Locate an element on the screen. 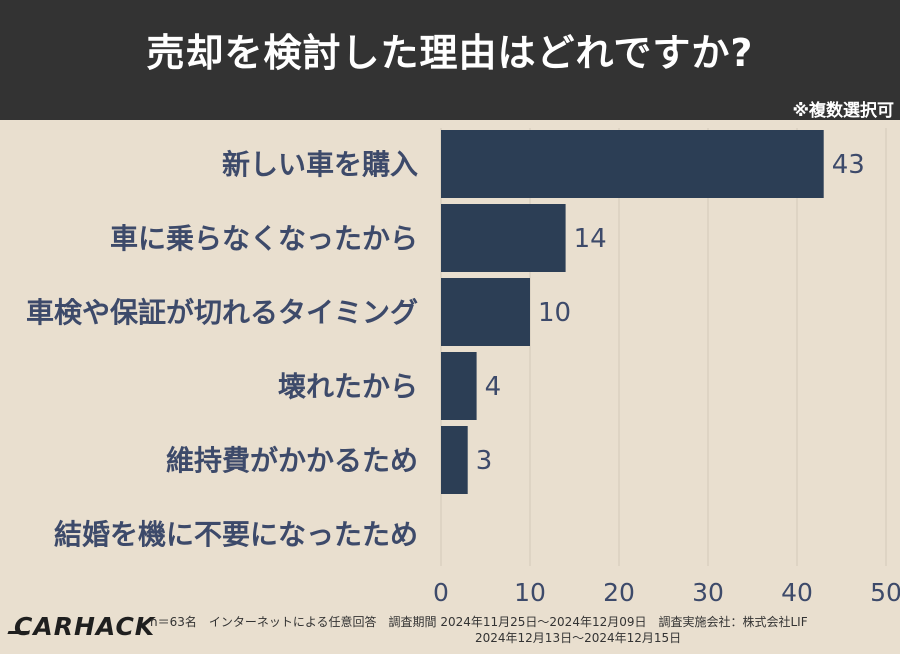 The height and width of the screenshot is (654, 900). category-label: 新しい車を購入 is located at coordinates (320, 164).